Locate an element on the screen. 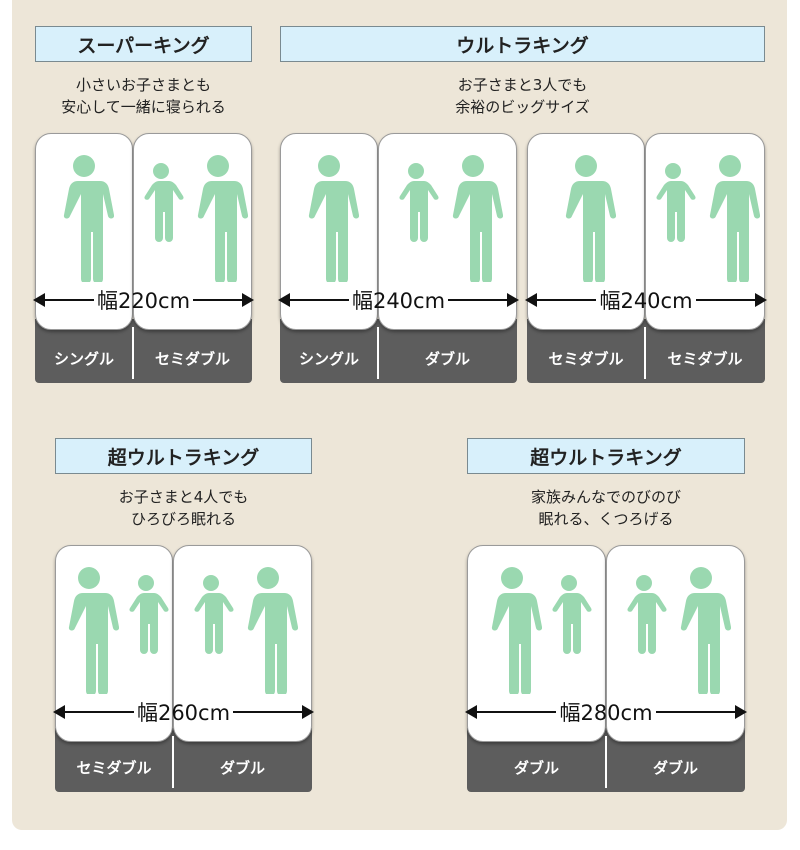 Image resolution: width=800 pixels, height=850 pixels. bed-set: セミダブル ダブル 幅260cm is located at coordinates (183, 668).